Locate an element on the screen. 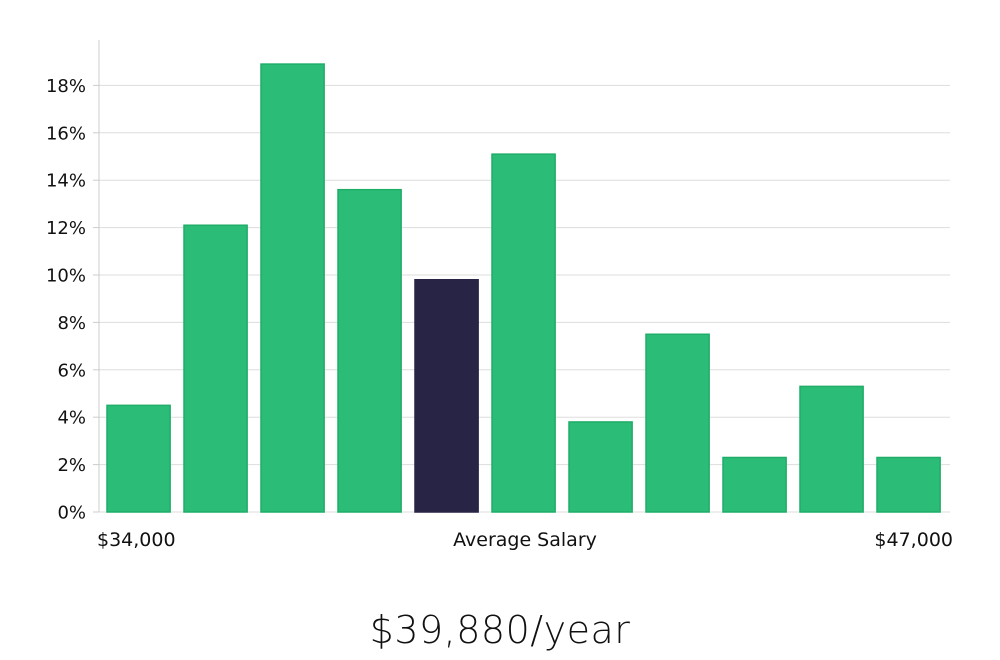 Image resolution: width=1000 pixels, height=660 pixels. x-axis-max-label: $47,000 is located at coordinates (913, 540).